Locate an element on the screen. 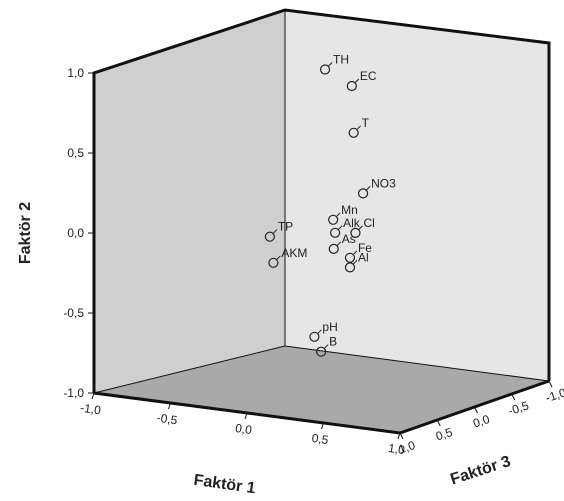 This screenshot has height=501, width=564. point-label: Cl is located at coordinates (368, 223).